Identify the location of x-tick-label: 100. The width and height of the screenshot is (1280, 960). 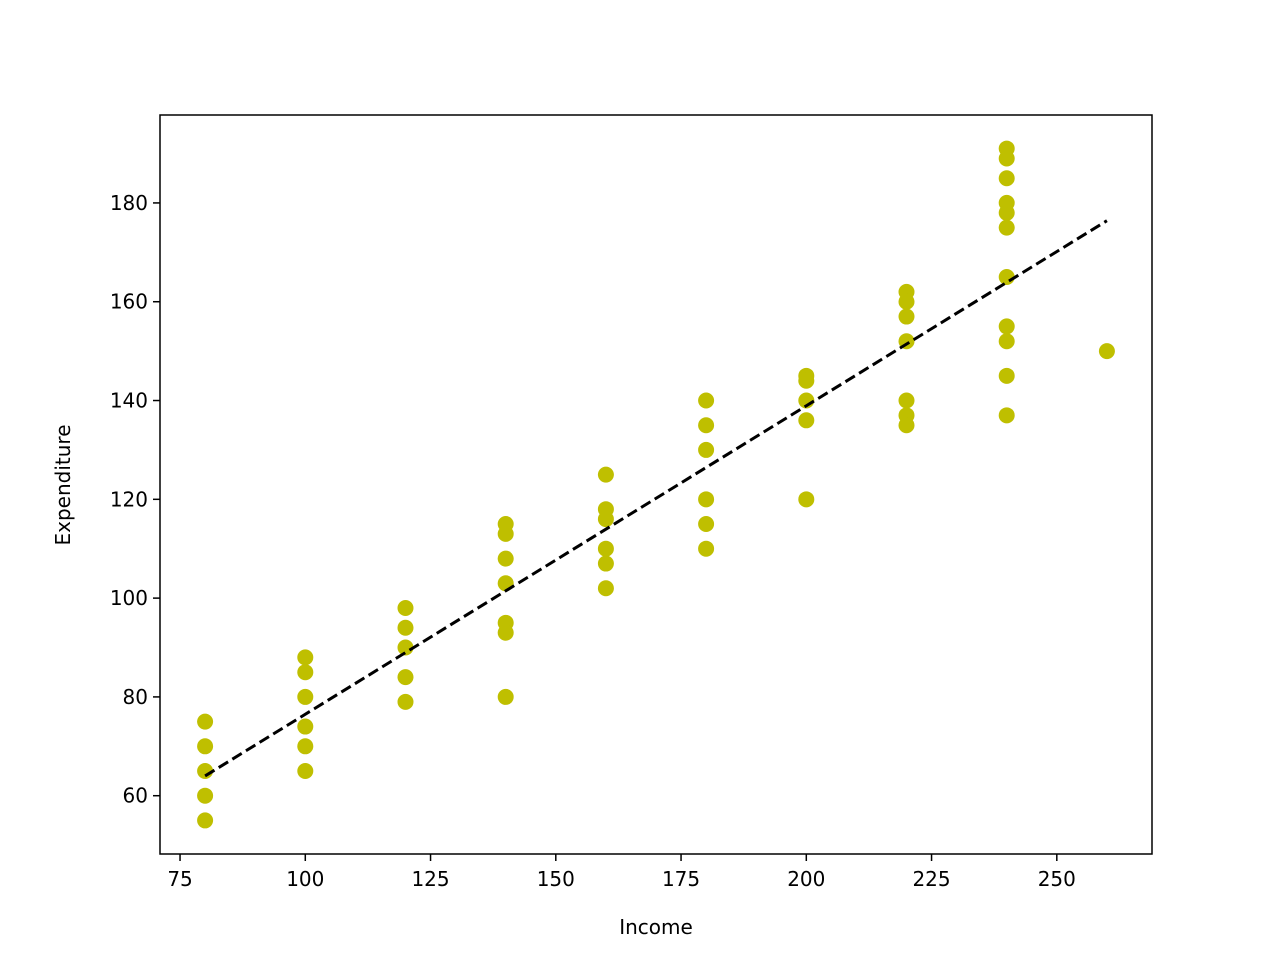
(305, 879).